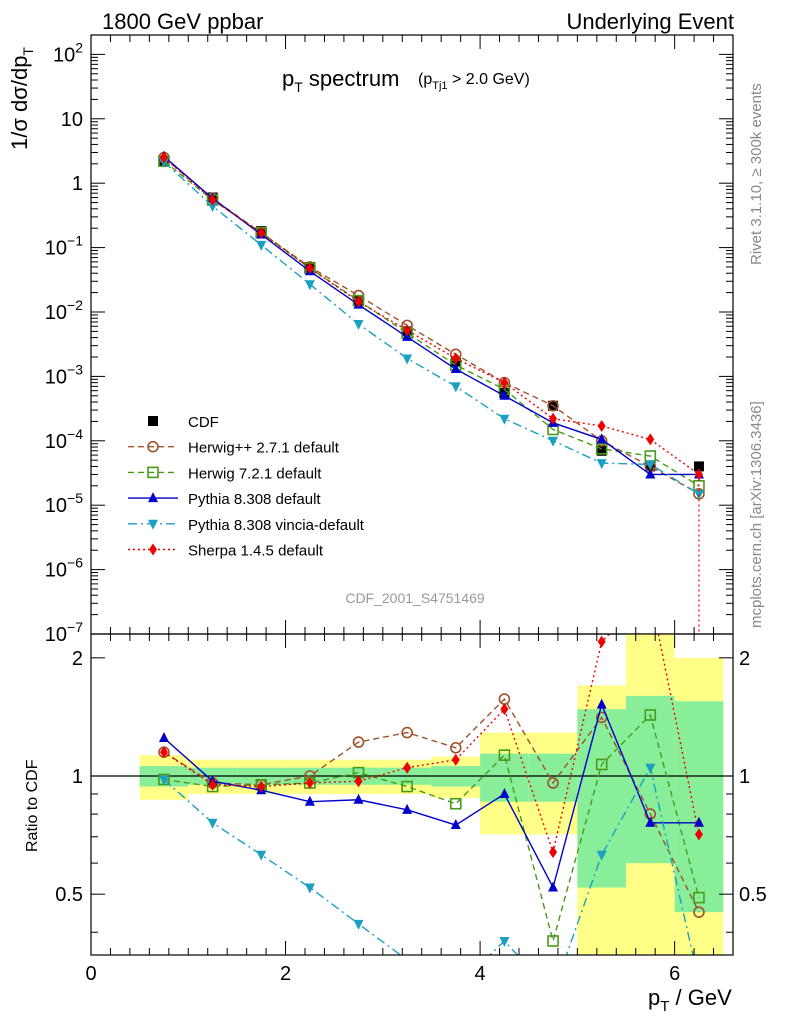 The width and height of the screenshot is (786, 1024). What do you see at coordinates (285, 974) in the screenshot?
I see `x-tick-label: 2` at bounding box center [285, 974].